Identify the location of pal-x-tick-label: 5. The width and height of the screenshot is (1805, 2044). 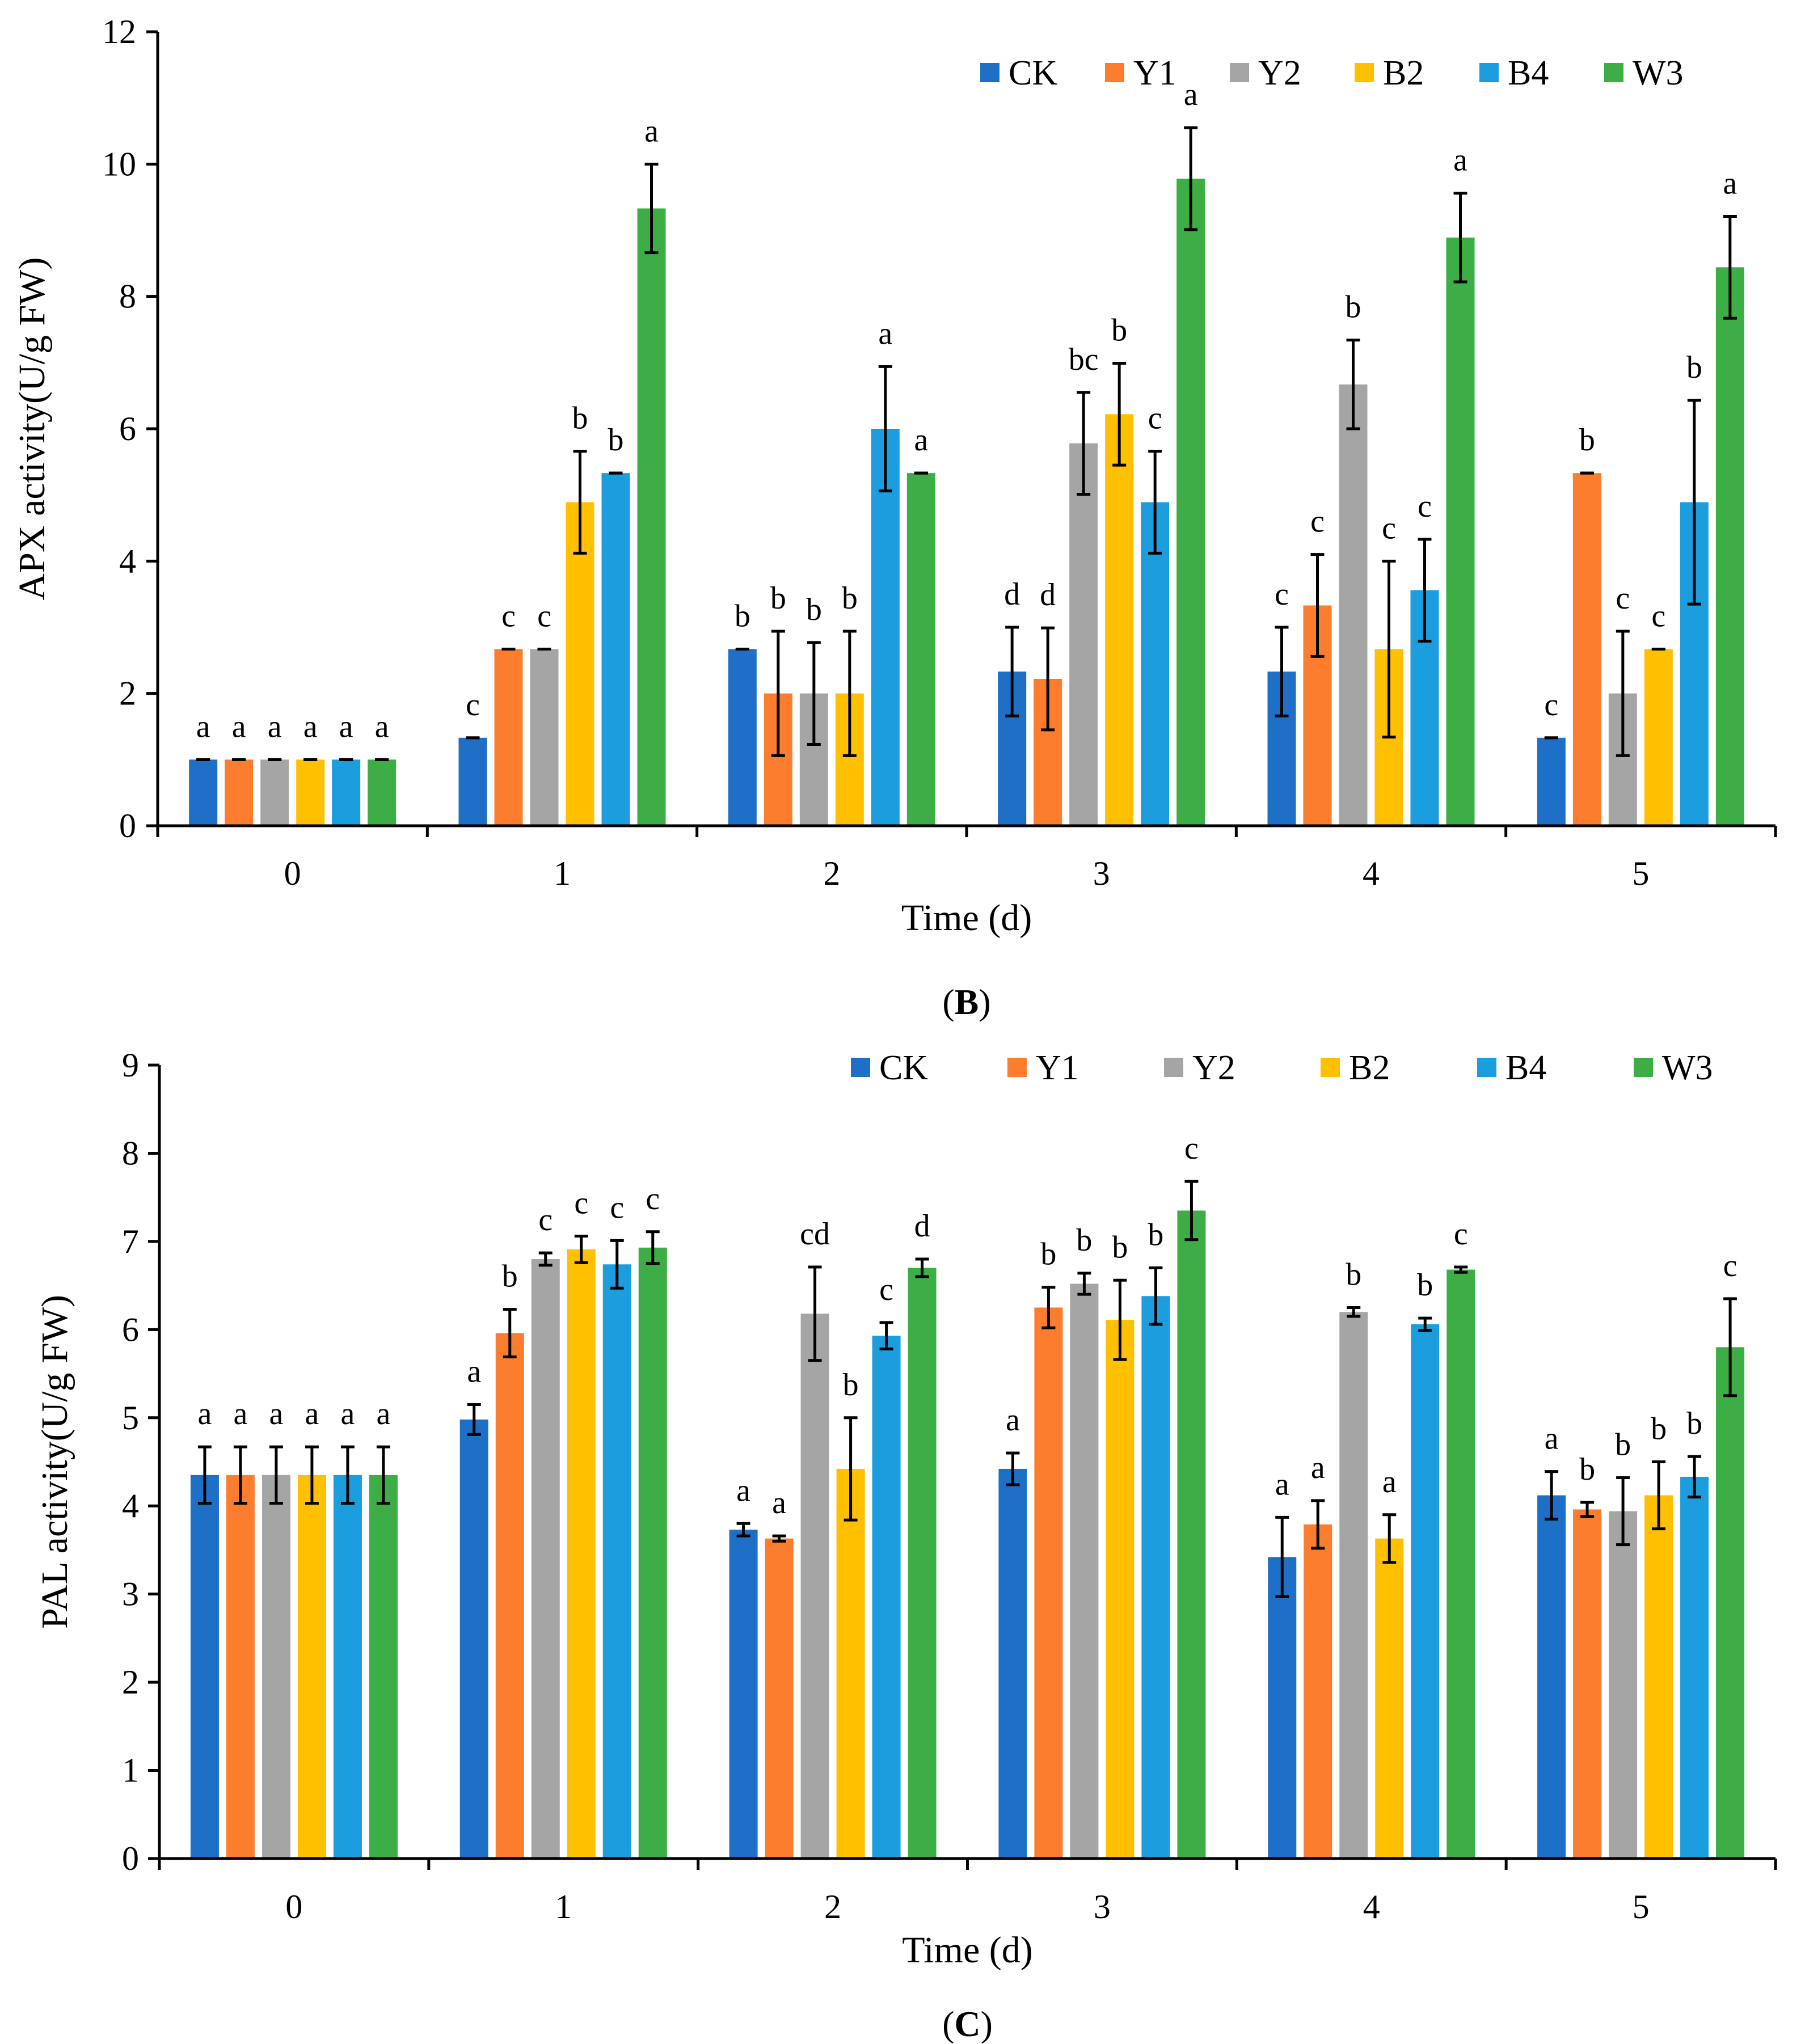
(1641, 1906).